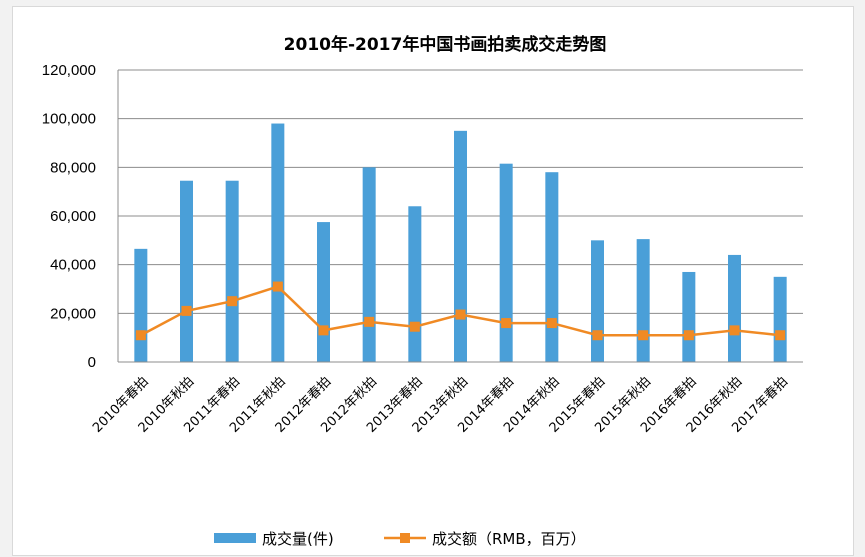 This screenshot has height=557, width=865. Describe the element at coordinates (405, 538) in the screenshot. I see `legend-marker-turnover` at that location.